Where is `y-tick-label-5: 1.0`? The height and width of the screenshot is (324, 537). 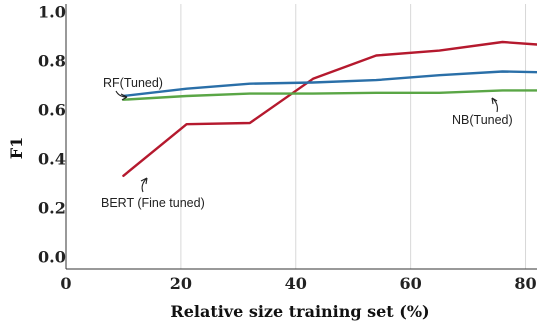
y-tick-label-5: 1.0 is located at coordinates (52, 11).